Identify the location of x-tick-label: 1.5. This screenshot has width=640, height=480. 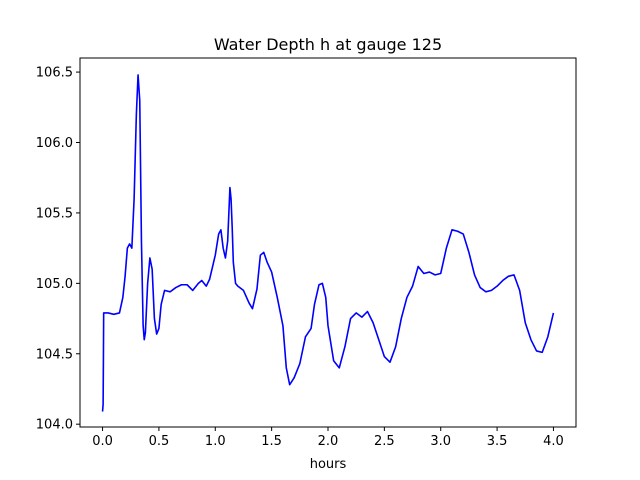
(271, 441).